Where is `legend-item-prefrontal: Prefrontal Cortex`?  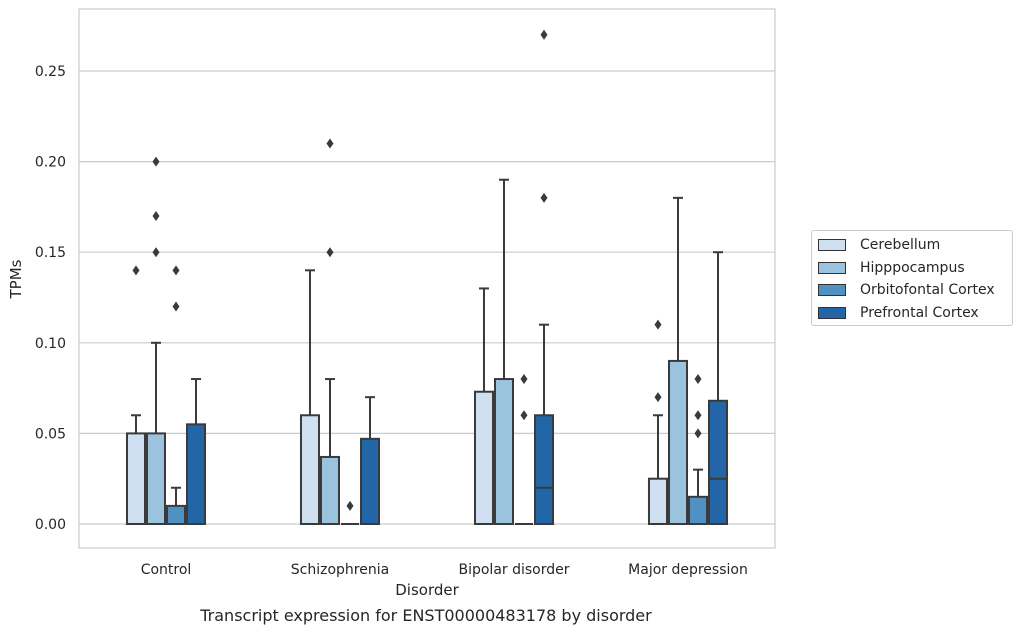 legend-item-prefrontal: Prefrontal Cortex is located at coordinates (898, 313).